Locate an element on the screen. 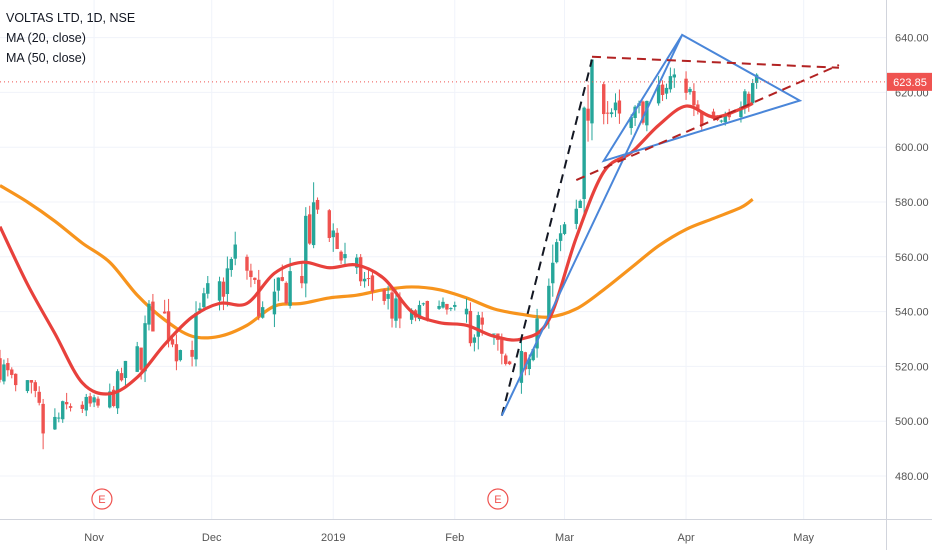 Image resolution: width=932 pixels, height=555 pixels. y-tick-label: 560.00 is located at coordinates (912, 258).